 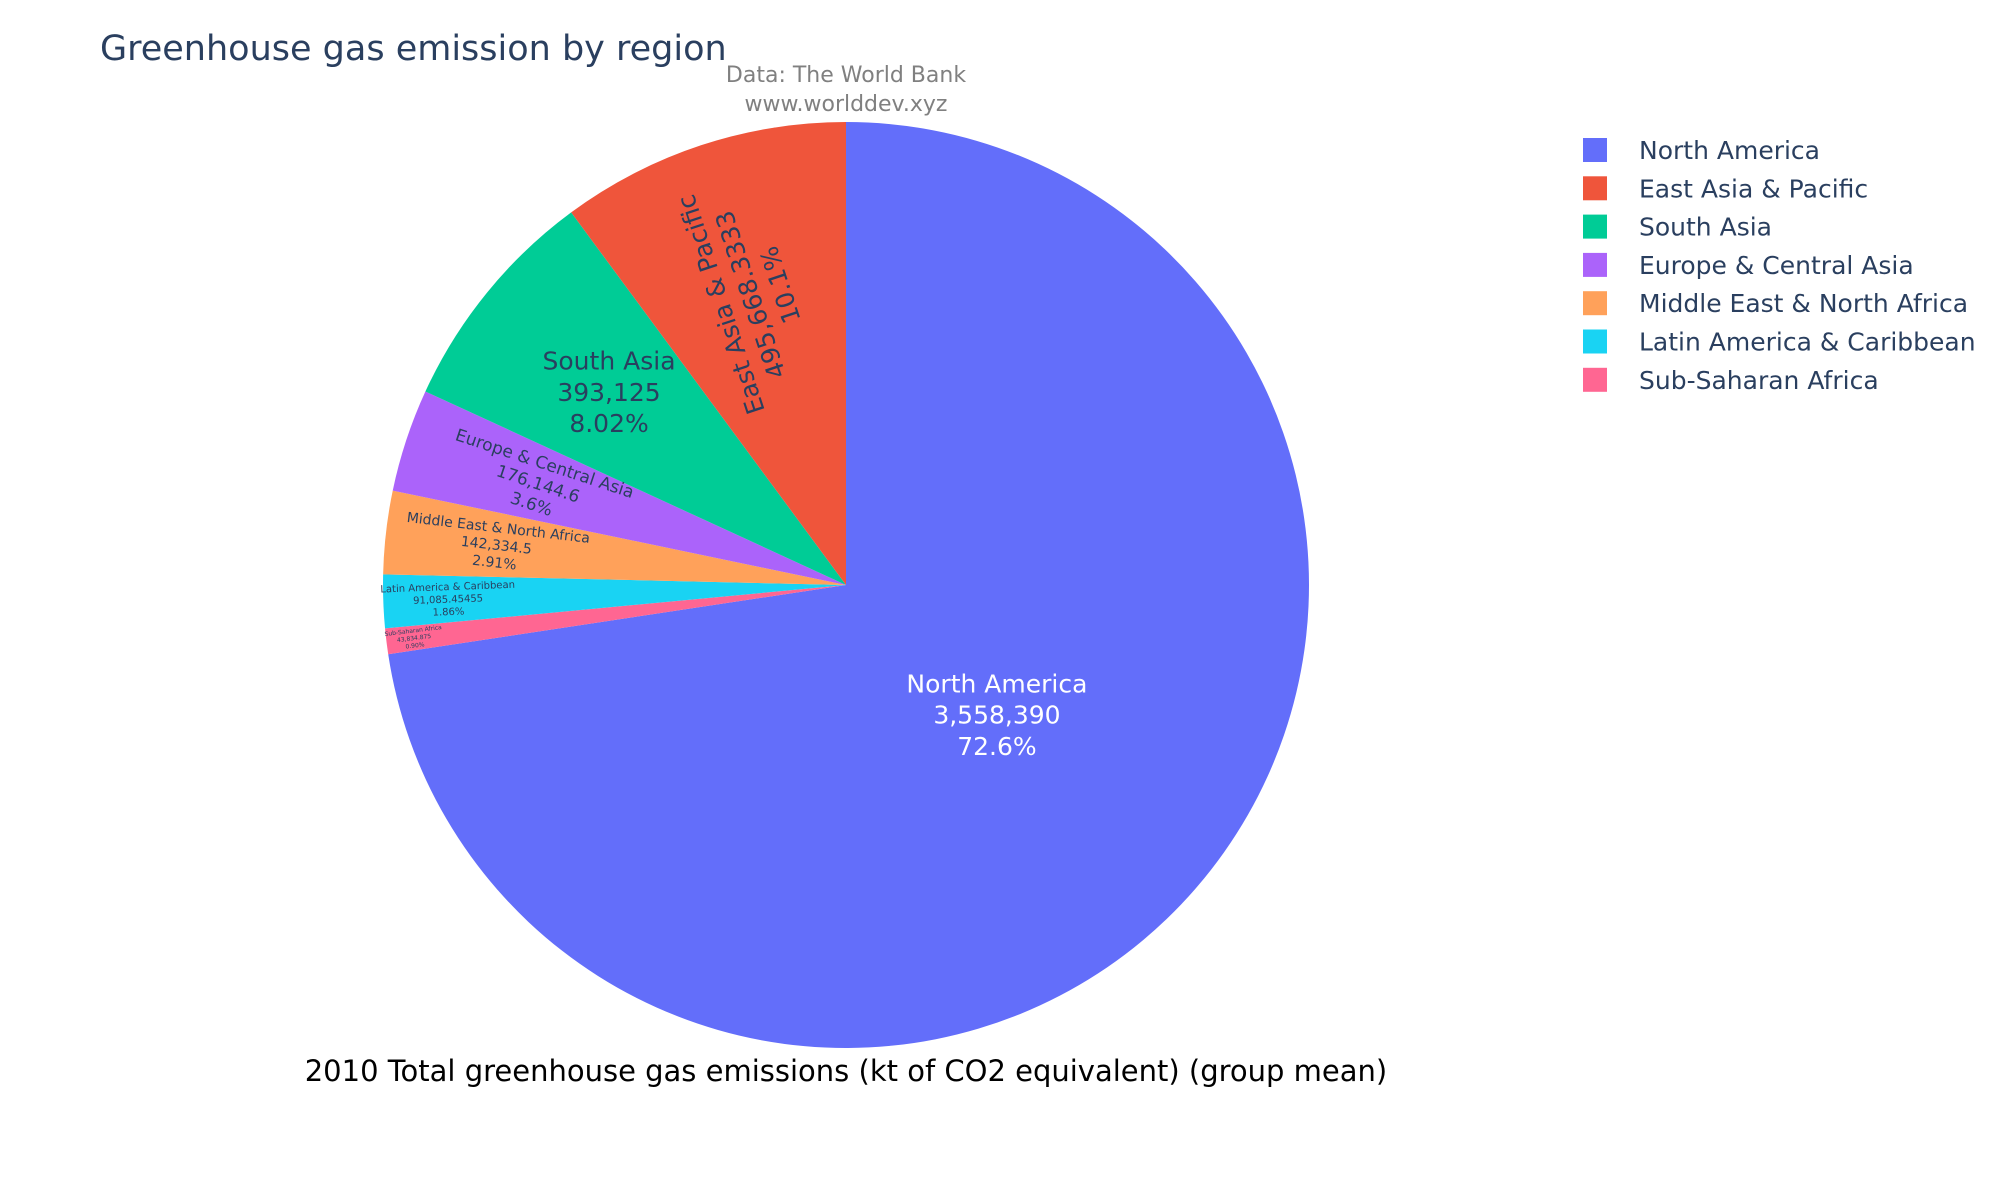 I want to click on slice-label-percent: 8.02%, so click(x=608, y=423).